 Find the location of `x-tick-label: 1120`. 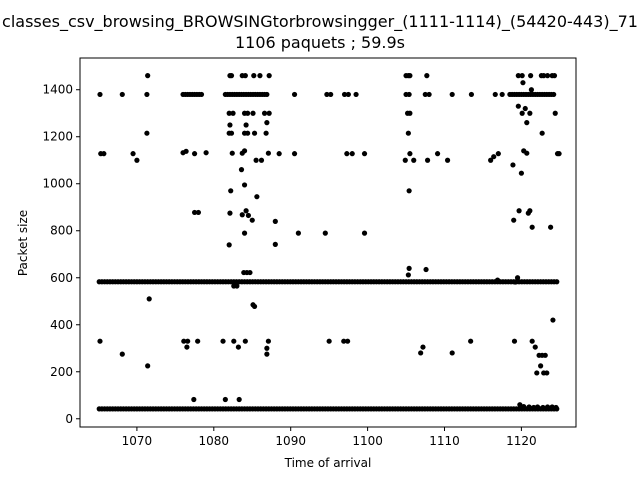

x-tick-label: 1120 is located at coordinates (521, 441).